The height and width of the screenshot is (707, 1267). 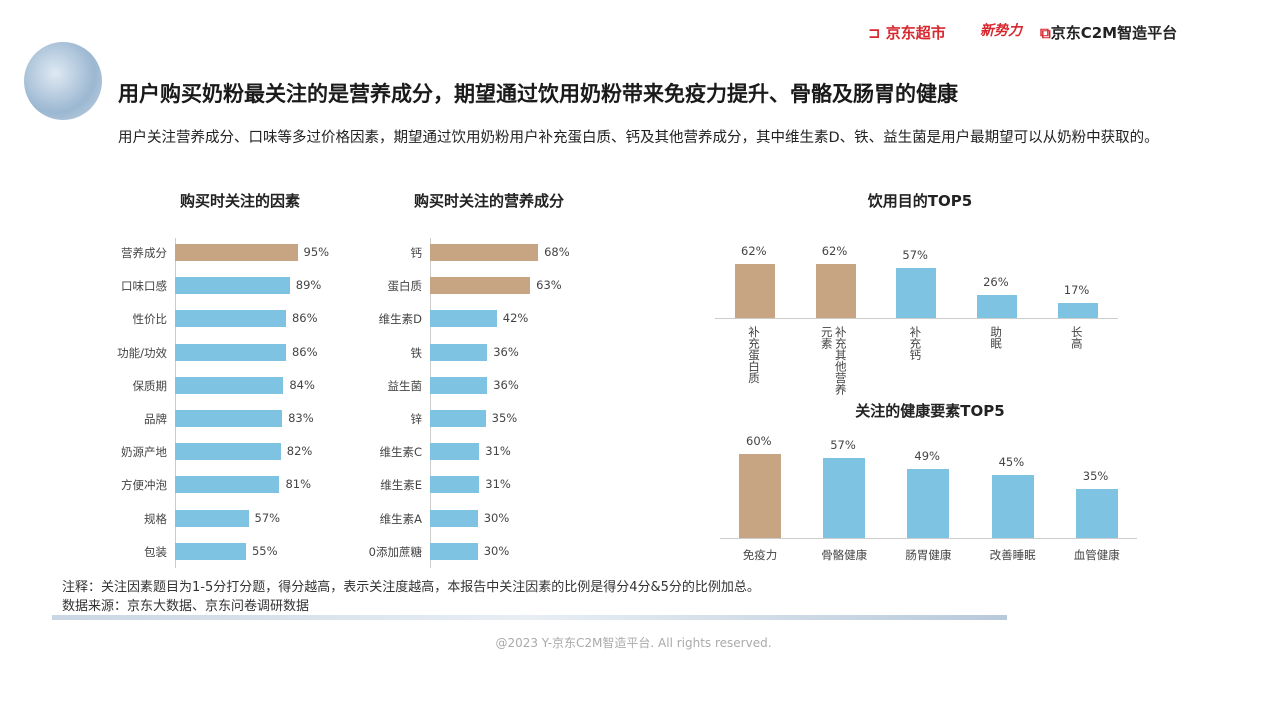 What do you see at coordinates (996, 282) in the screenshot?
I see `data-label: 26%` at bounding box center [996, 282].